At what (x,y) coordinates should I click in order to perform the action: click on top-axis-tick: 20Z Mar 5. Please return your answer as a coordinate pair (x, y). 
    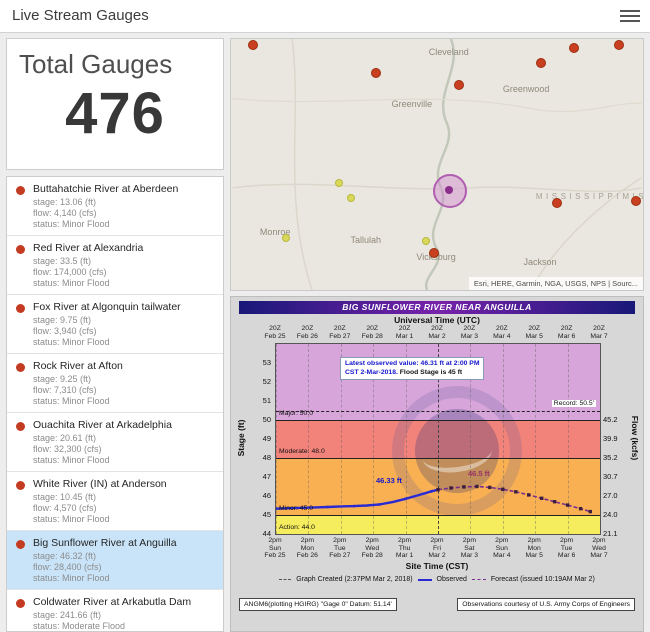
    Looking at the image, I should click on (534, 332).